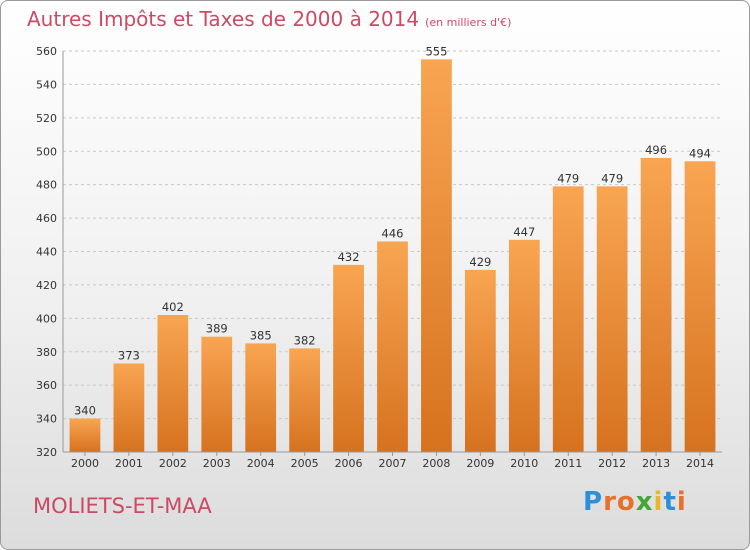 This screenshot has width=750, height=550. I want to click on x-tick-label: 2013, so click(656, 463).